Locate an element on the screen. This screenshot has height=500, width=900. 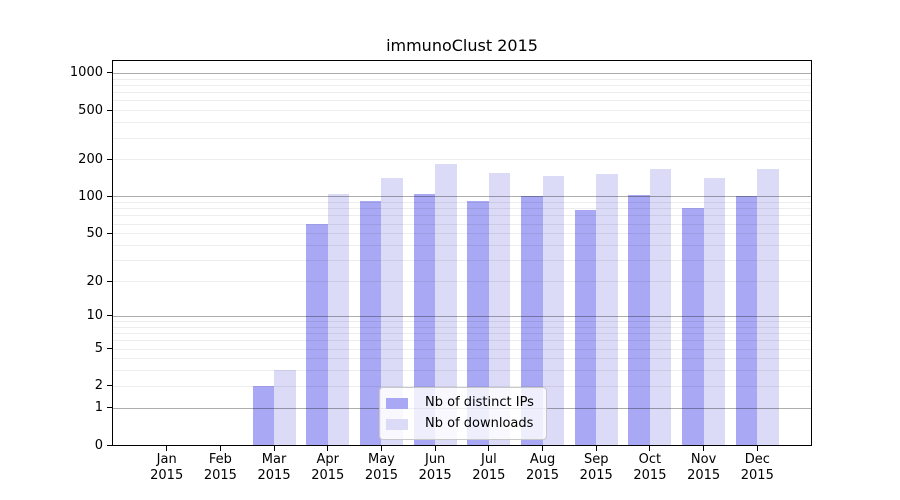
y-tick-label: 500 is located at coordinates (90, 110).